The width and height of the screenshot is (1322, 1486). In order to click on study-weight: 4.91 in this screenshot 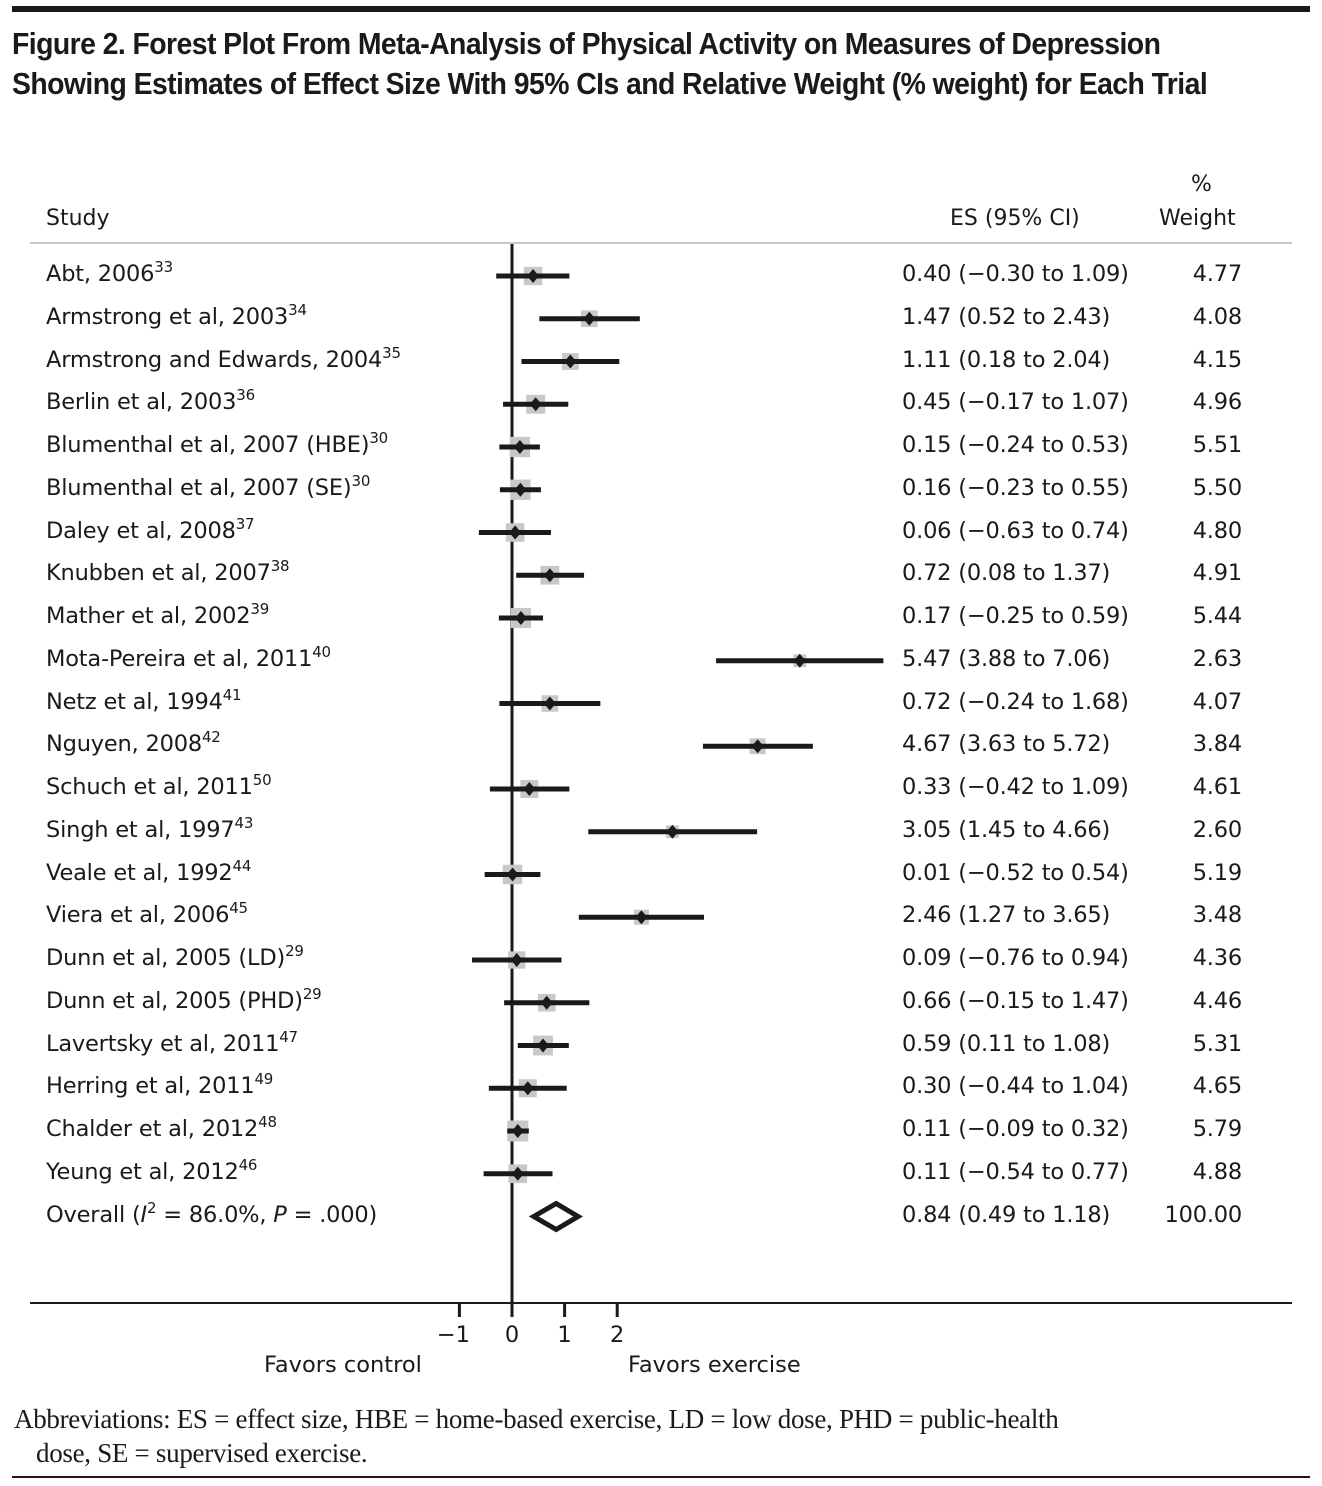, I will do `click(1217, 573)`.